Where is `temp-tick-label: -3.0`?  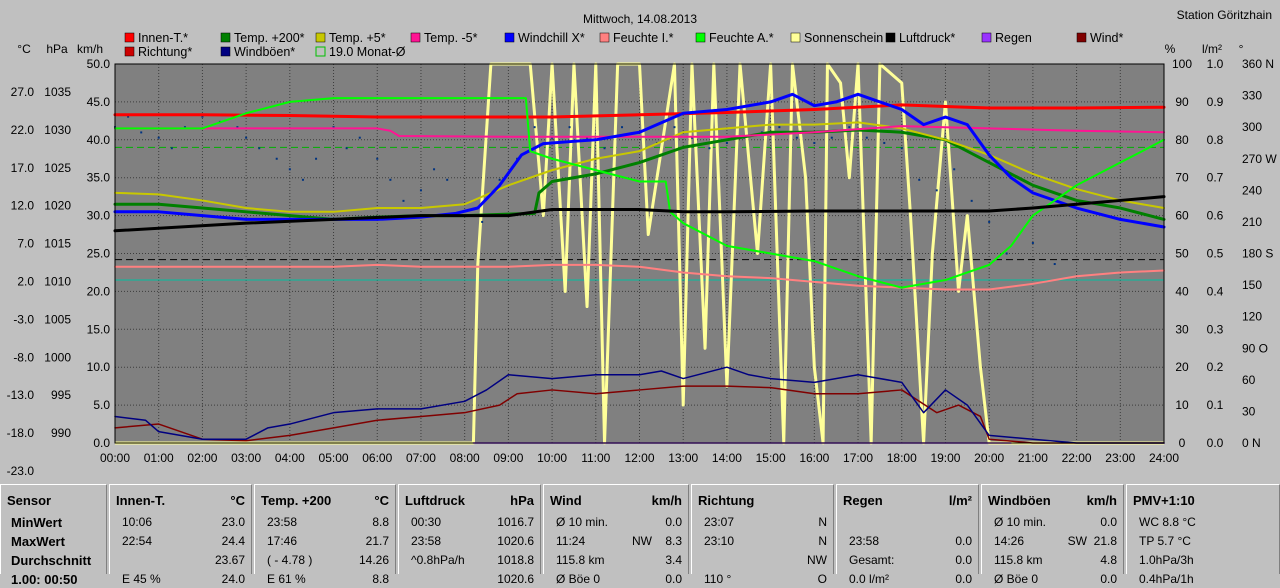 temp-tick-label: -3.0 is located at coordinates (23, 319).